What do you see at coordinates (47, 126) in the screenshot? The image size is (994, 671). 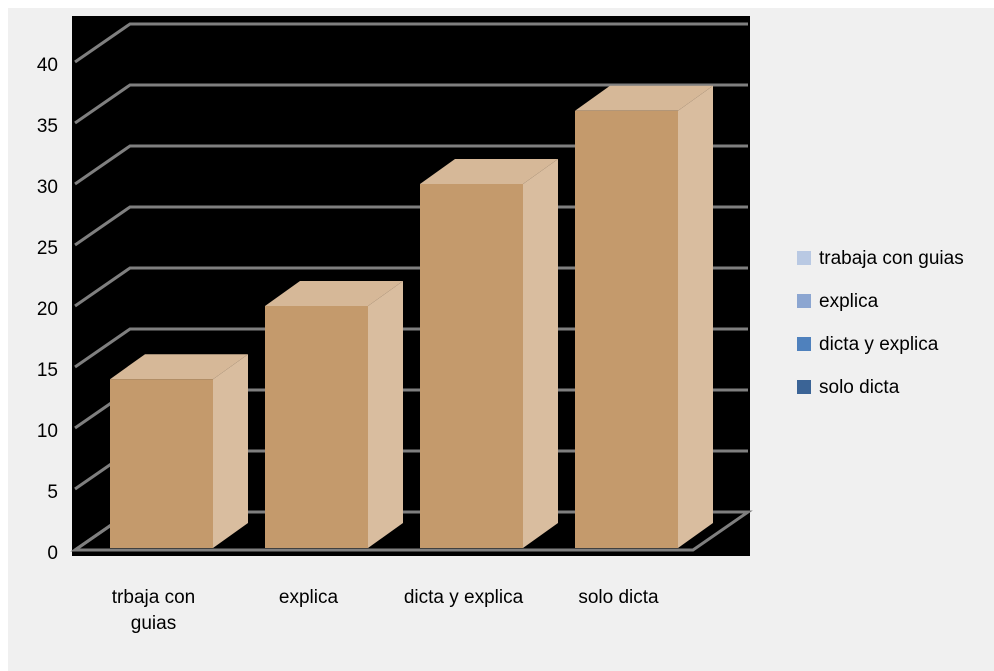 I see `y-tick-label: 35` at bounding box center [47, 126].